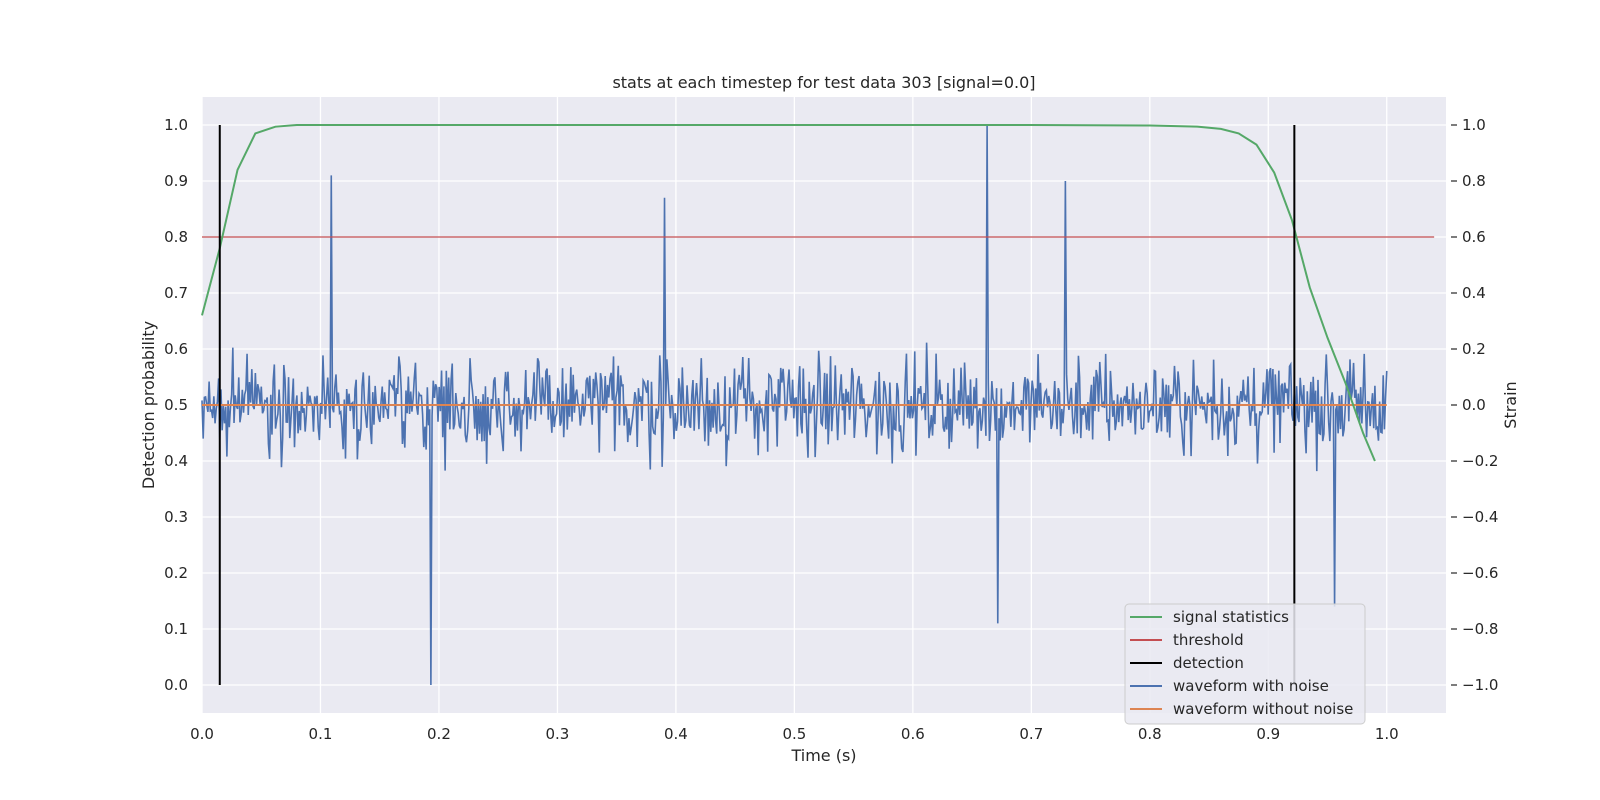 The height and width of the screenshot is (800, 1600). Describe the element at coordinates (1474, 181) in the screenshot. I see `y2-tick-label: 0.8` at that location.